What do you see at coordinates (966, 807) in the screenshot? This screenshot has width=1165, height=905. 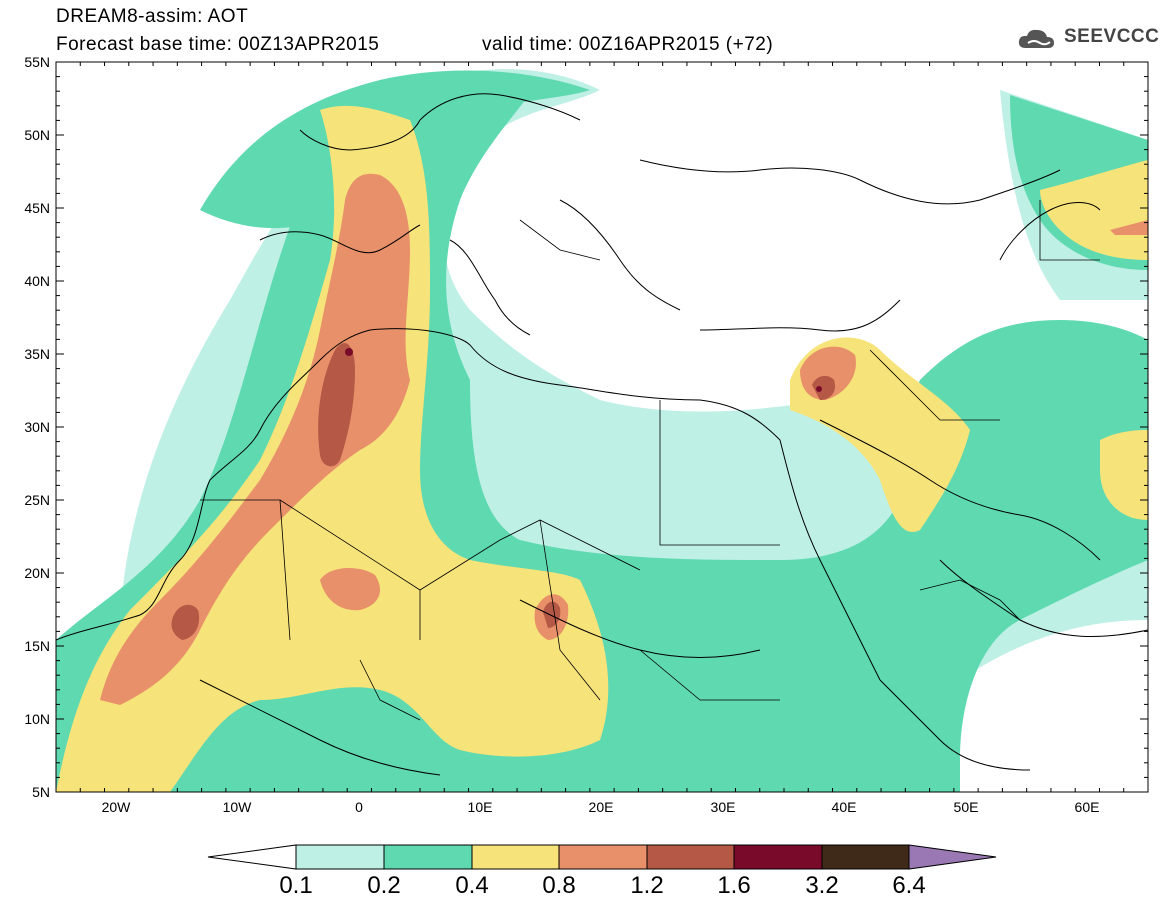 I see `lon-label: 50E` at bounding box center [966, 807].